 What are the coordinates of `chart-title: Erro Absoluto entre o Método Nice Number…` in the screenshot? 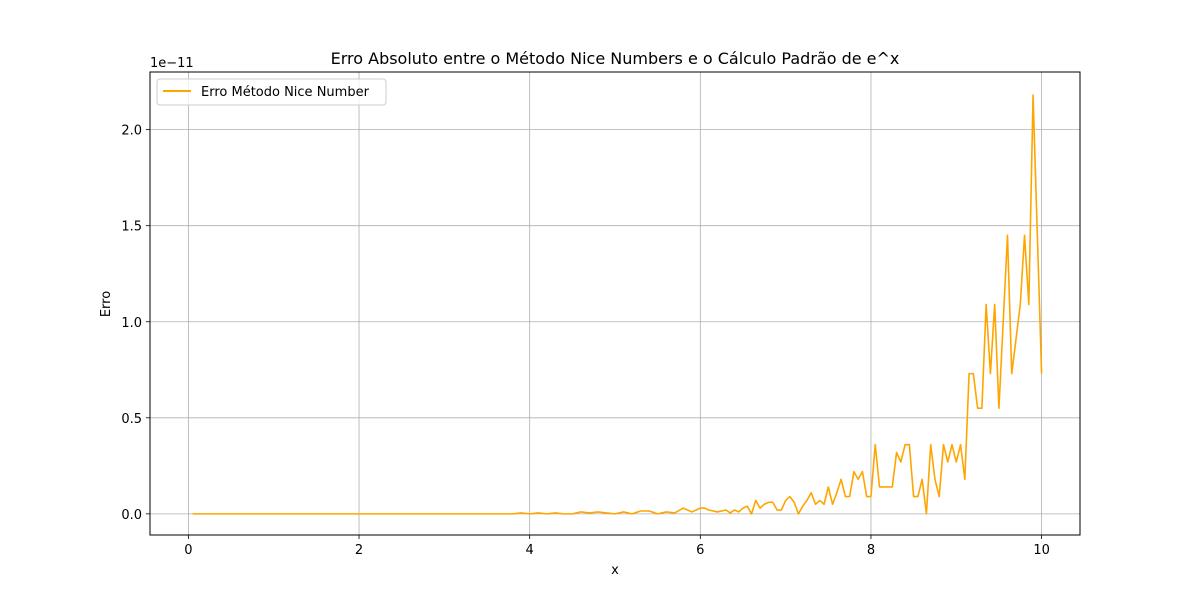 It's located at (615, 58).